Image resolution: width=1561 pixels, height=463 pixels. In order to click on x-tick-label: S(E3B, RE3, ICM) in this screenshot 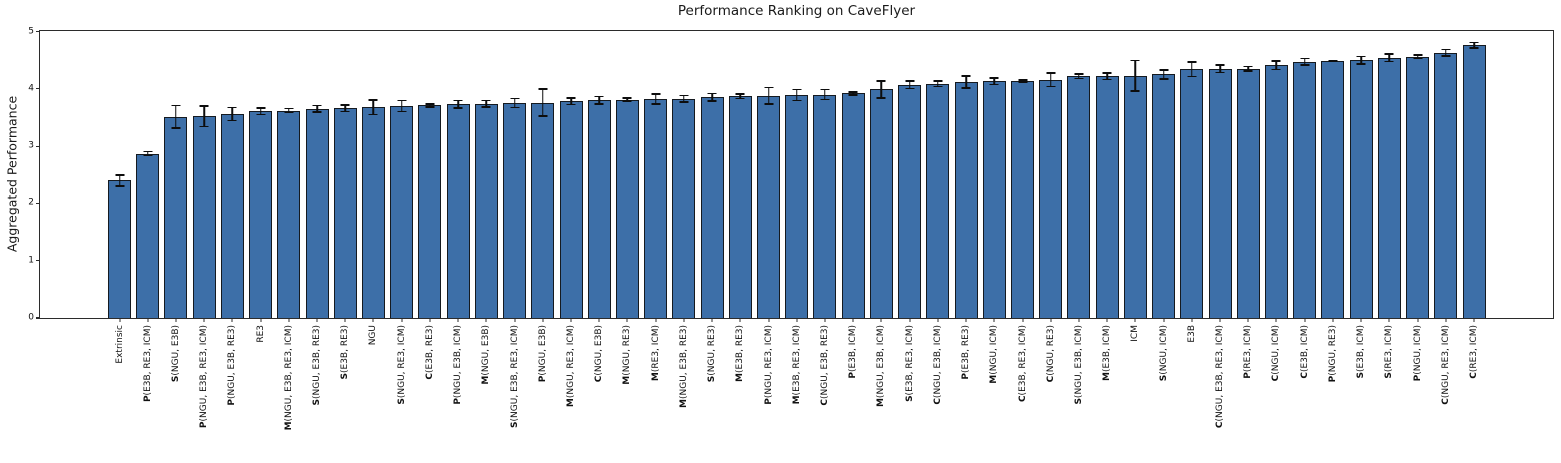, I will do `click(909, 363)`.